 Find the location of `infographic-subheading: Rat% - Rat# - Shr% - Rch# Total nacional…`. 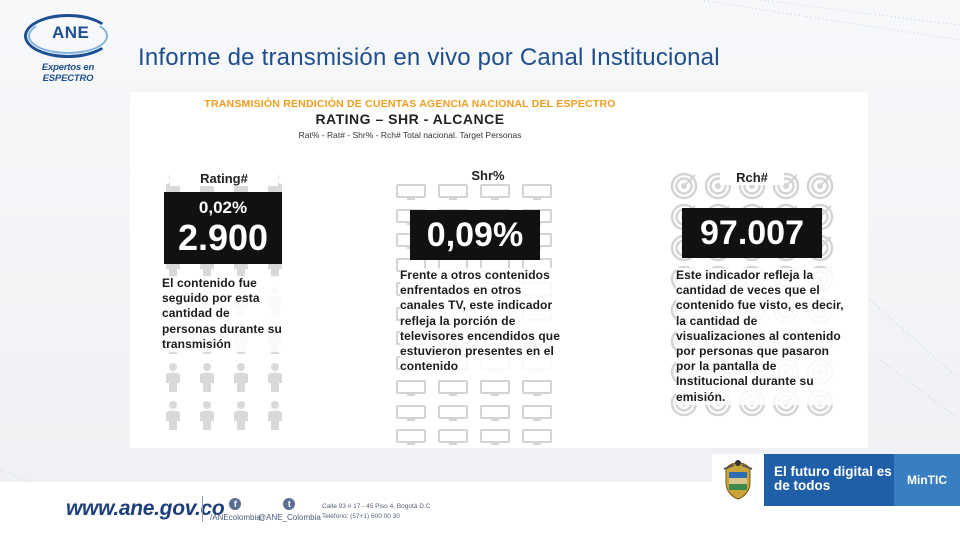

infographic-subheading: Rat% - Rat# - Shr% - Rch# Total nacional… is located at coordinates (410, 135).